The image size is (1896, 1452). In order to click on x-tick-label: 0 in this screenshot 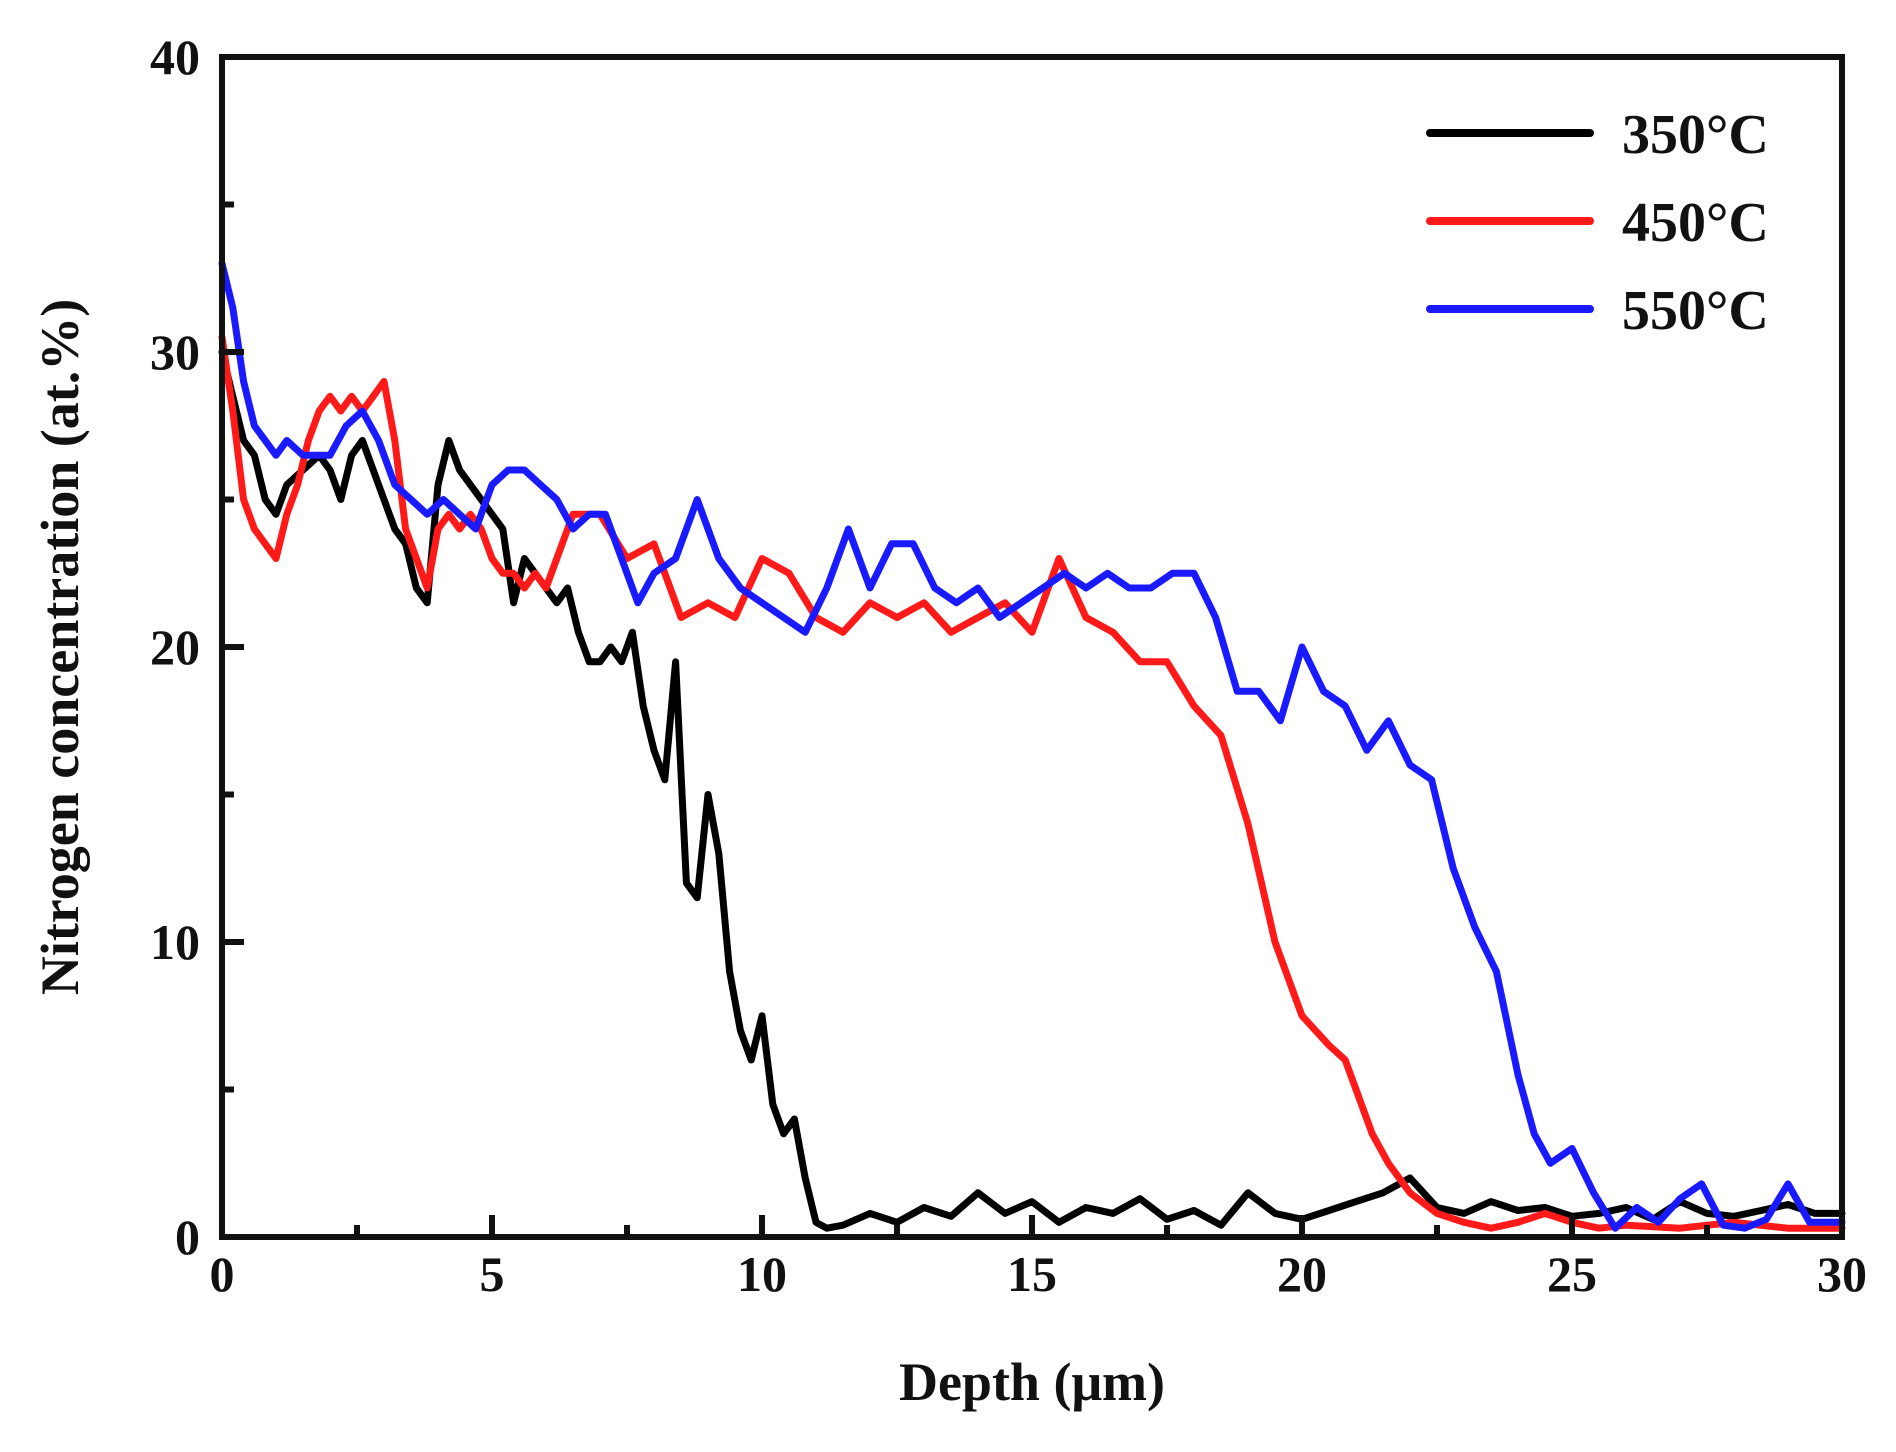, I will do `click(222, 1274)`.